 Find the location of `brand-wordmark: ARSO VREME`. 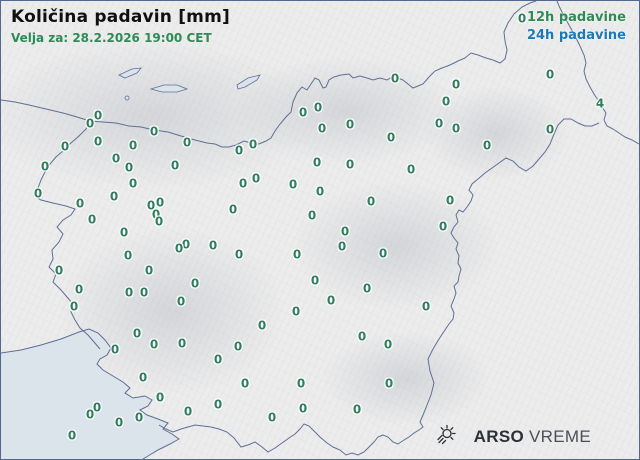

brand-wordmark: ARSO VREME is located at coordinates (532, 437).